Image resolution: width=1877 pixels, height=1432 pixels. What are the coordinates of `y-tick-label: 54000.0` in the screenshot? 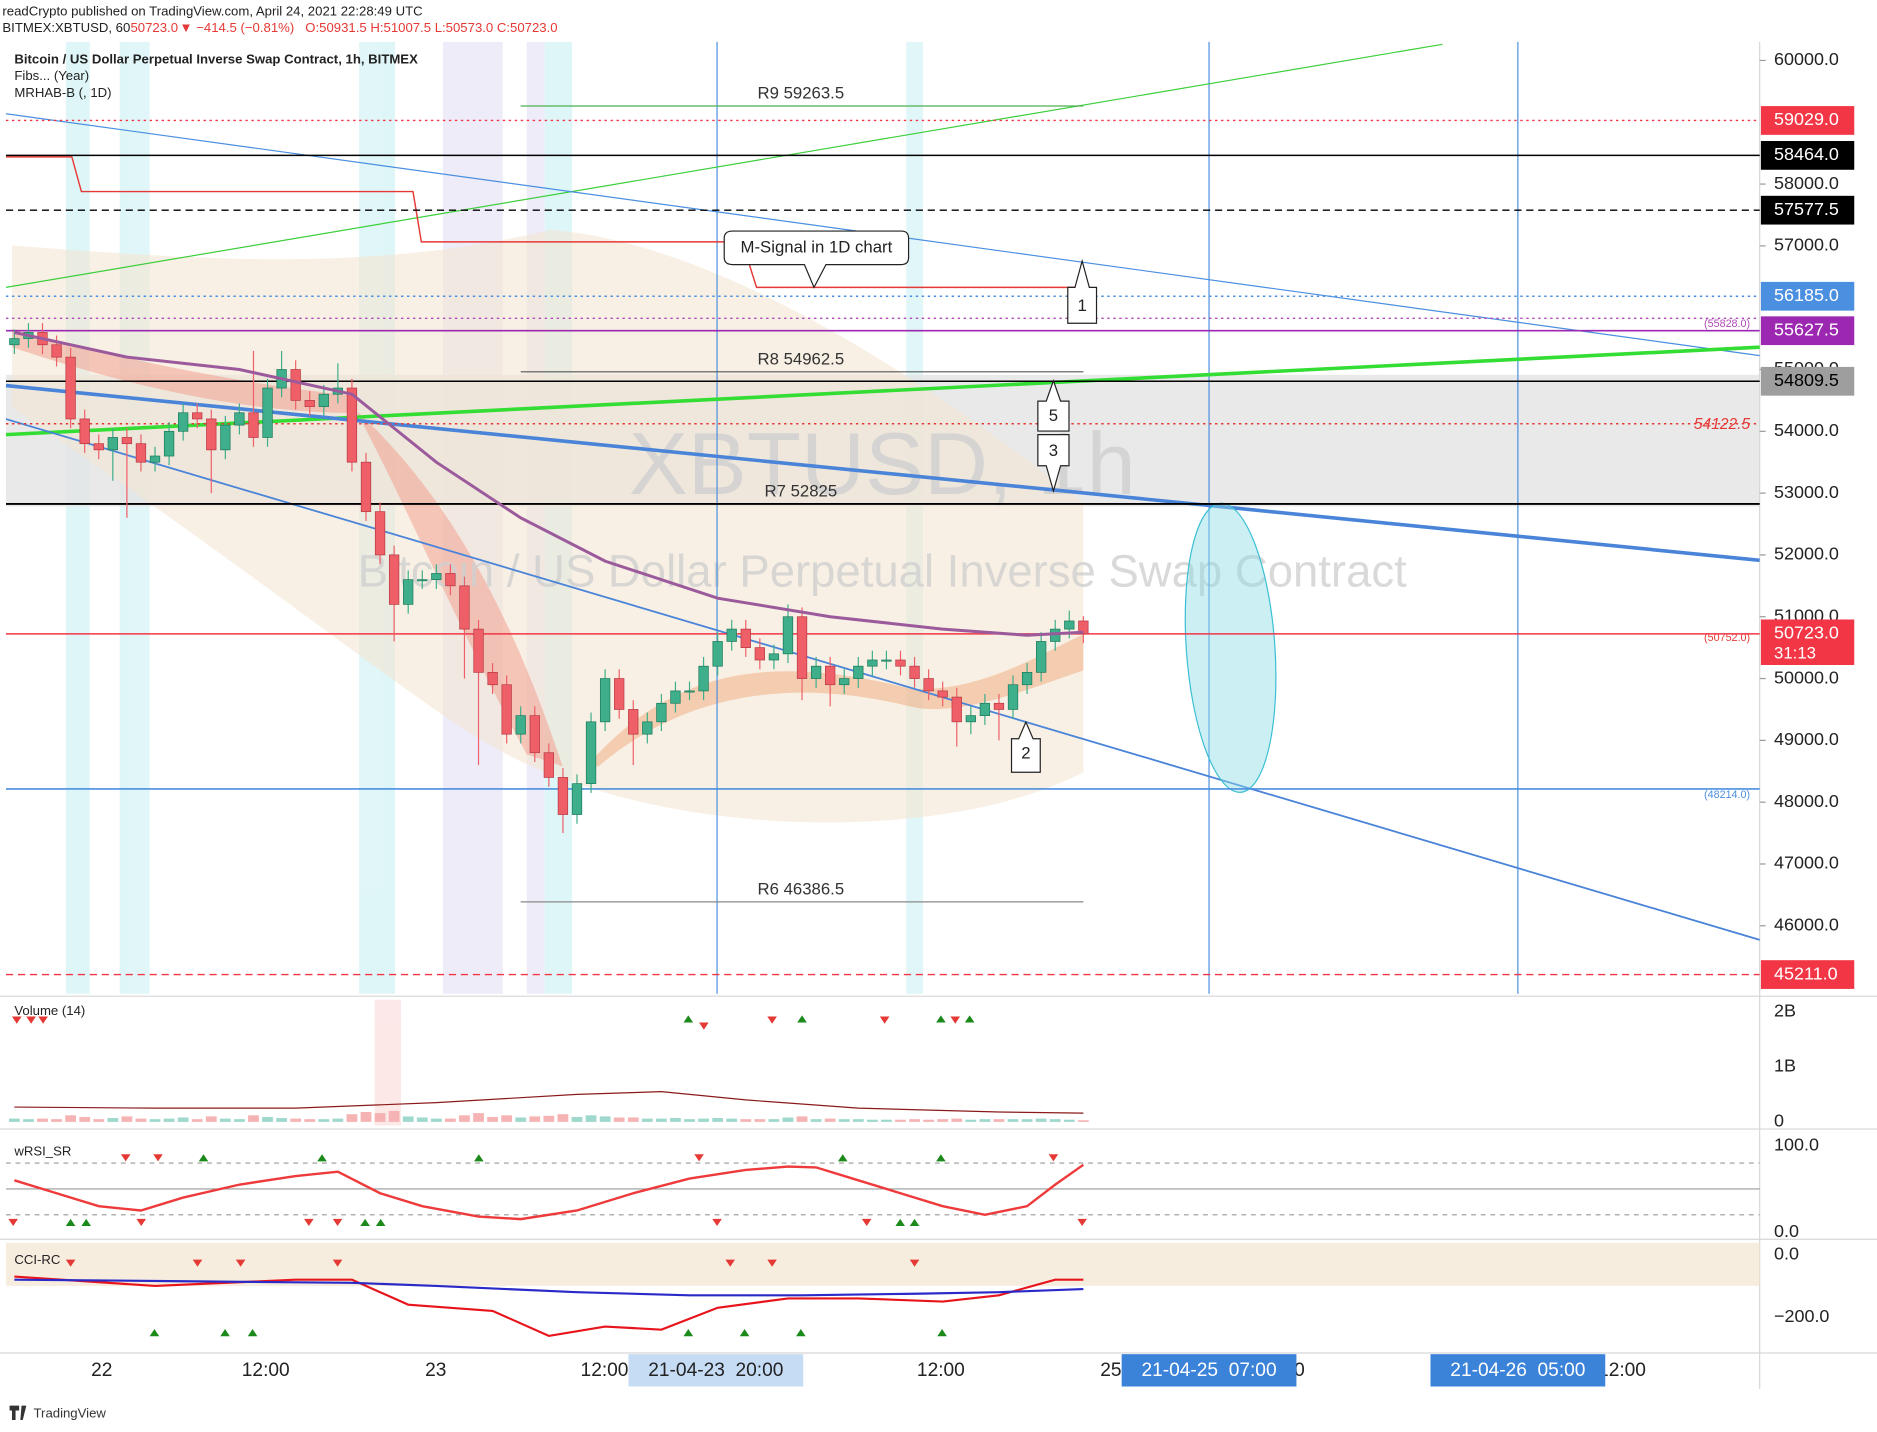 It's located at (1806, 430).